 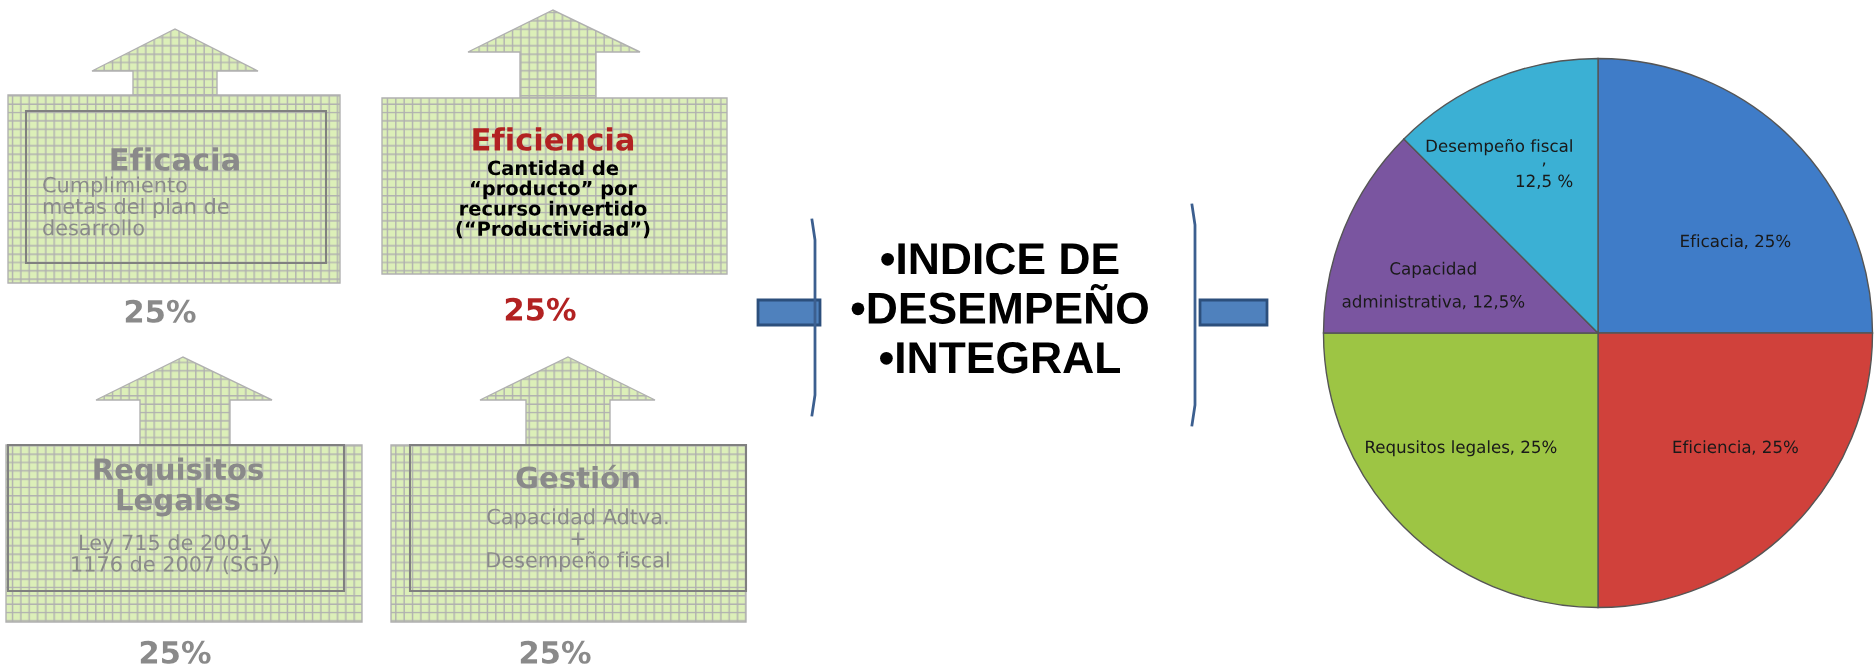 What do you see at coordinates (175, 159) in the screenshot?
I see `text: Eficacia` at bounding box center [175, 159].